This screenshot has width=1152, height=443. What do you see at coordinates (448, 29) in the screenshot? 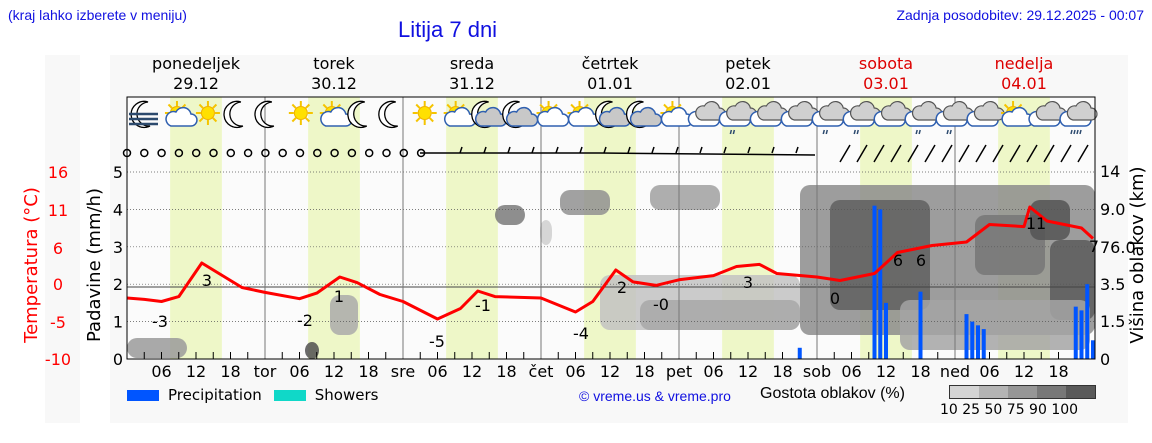
I see `page-title: Litija 7 dni` at bounding box center [448, 29].